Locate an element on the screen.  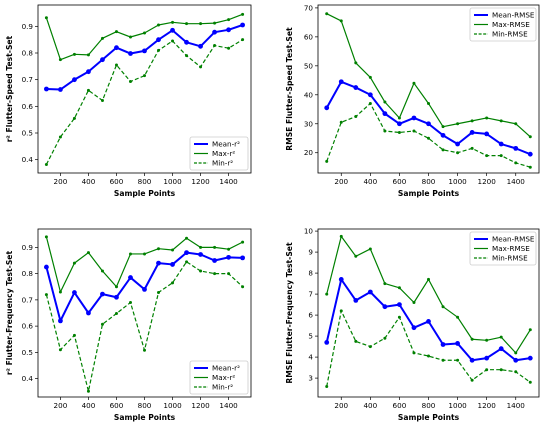
y-tick-label: 9 is located at coordinates (310, 252).